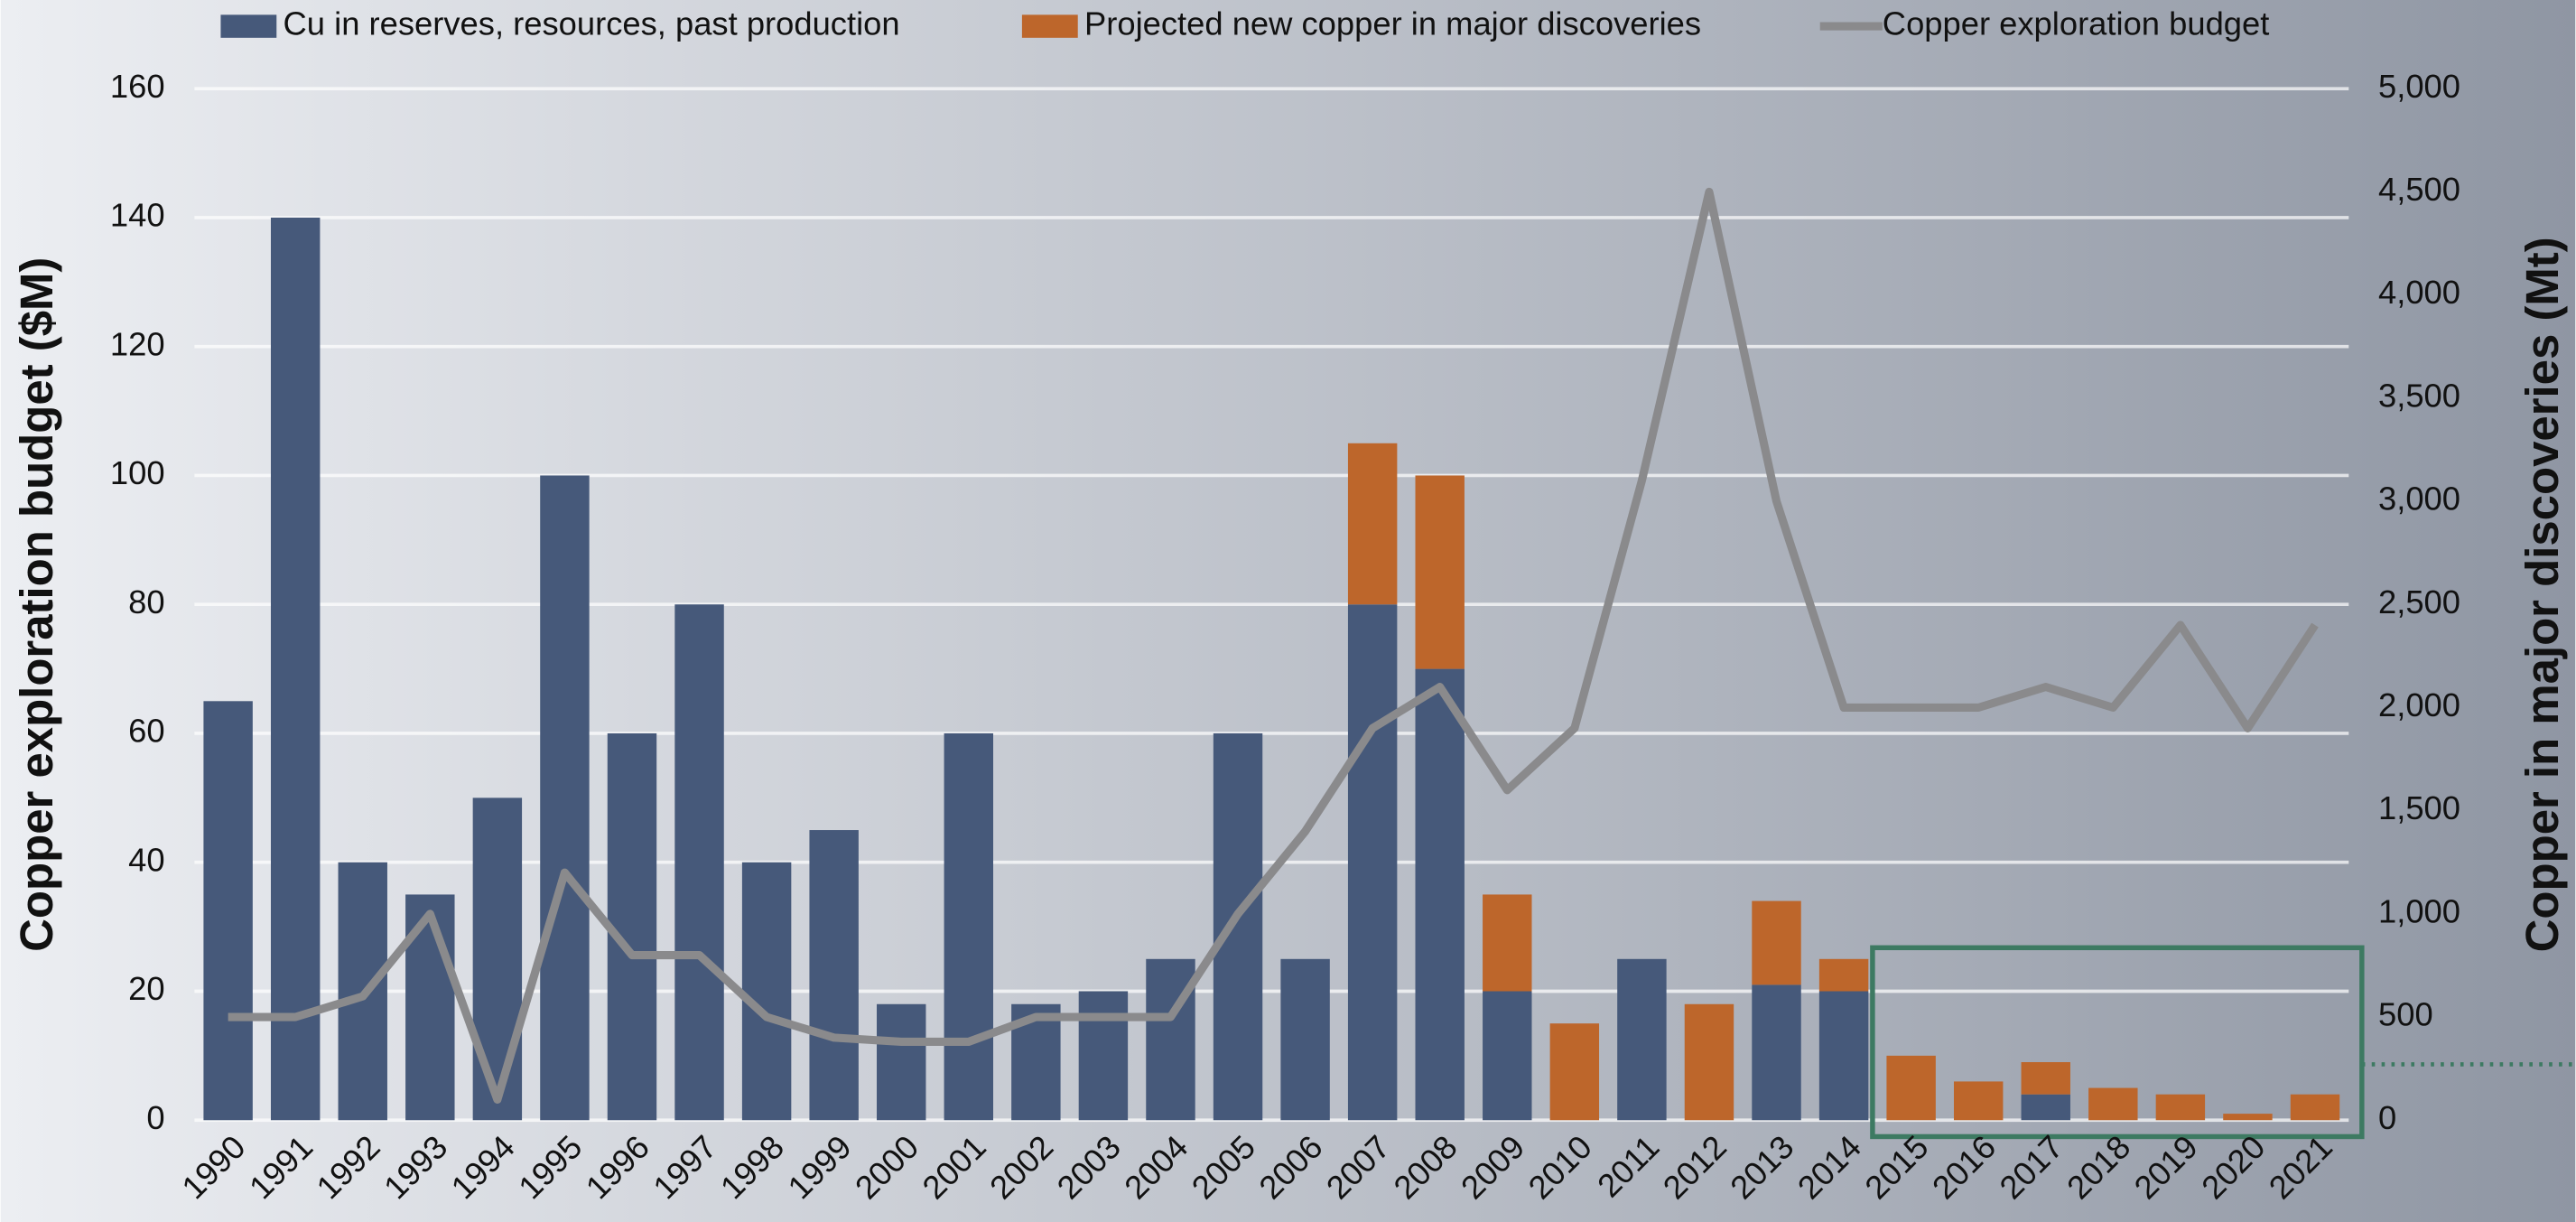 This screenshot has width=2576, height=1222. Describe the element at coordinates (146, 989) in the screenshot. I see `y-tick-label: 20` at that location.